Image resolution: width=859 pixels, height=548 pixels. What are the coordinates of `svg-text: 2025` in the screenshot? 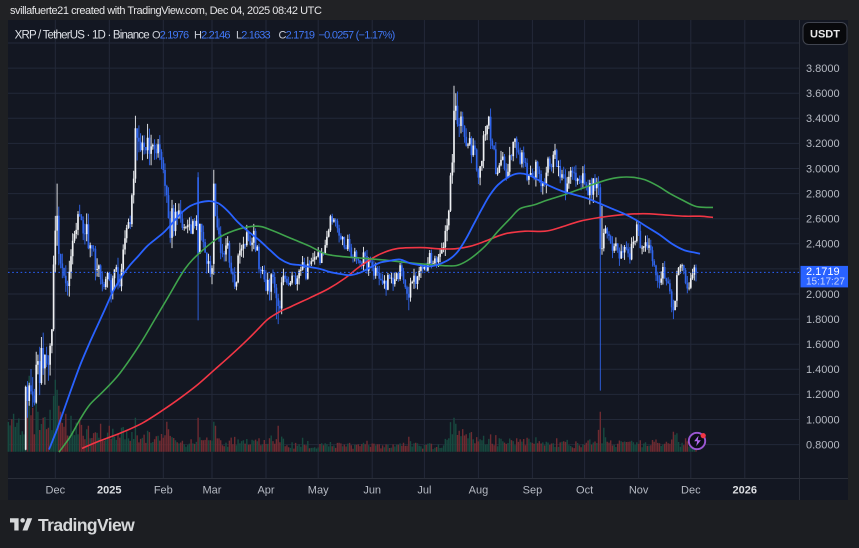 It's located at (109, 491).